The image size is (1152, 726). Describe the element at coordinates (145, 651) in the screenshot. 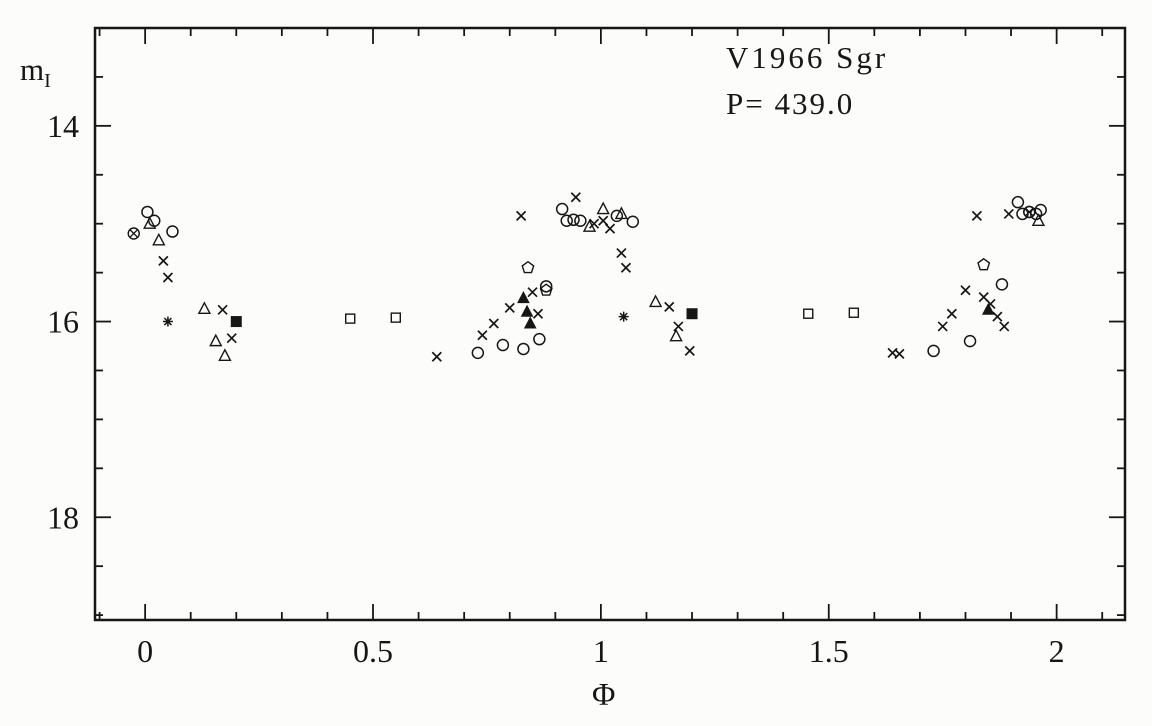

I see `x-tick-label: 0` at that location.